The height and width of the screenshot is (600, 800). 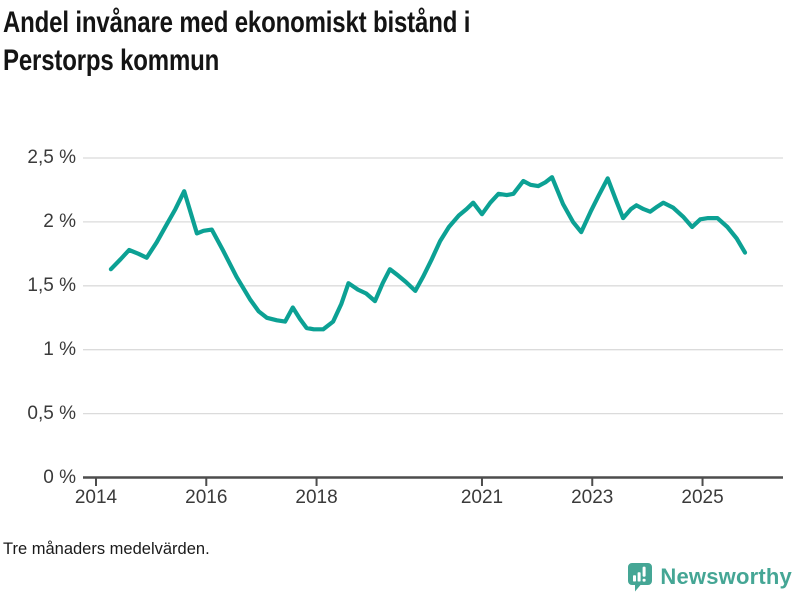 I want to click on y-axis-tick-label: 1 %, so click(x=59, y=349).